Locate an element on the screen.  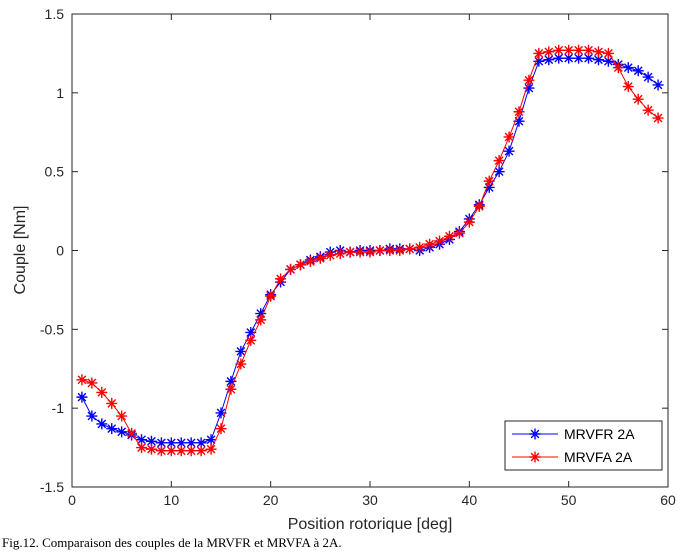
x-tick-label: 30 is located at coordinates (370, 500).